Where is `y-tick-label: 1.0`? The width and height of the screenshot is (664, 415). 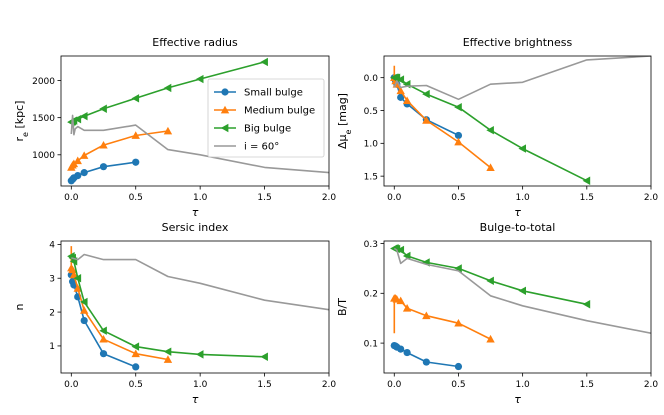
y-tick-label: 1.0 is located at coordinates (371, 145).